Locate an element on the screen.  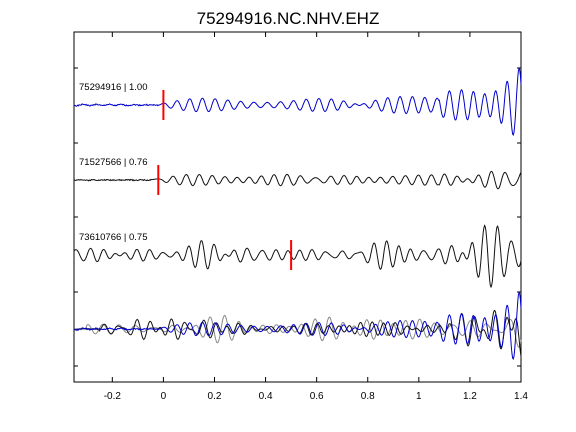
x-tick-label: 1 is located at coordinates (419, 396).